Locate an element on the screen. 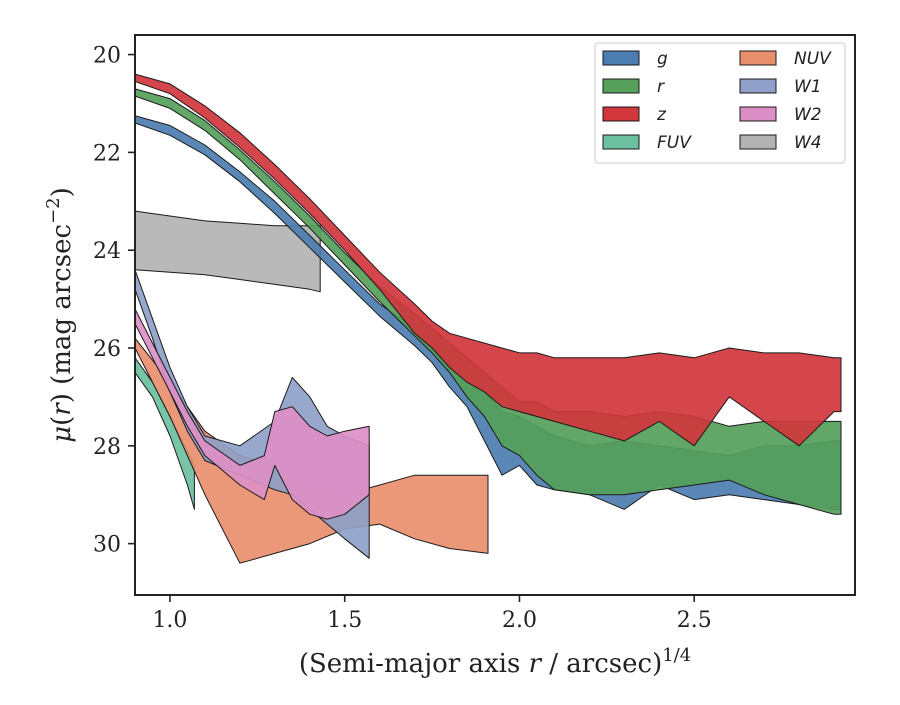 Image resolution: width=900 pixels, height=705 pixels. y-tick-label: 30 is located at coordinates (107, 545).